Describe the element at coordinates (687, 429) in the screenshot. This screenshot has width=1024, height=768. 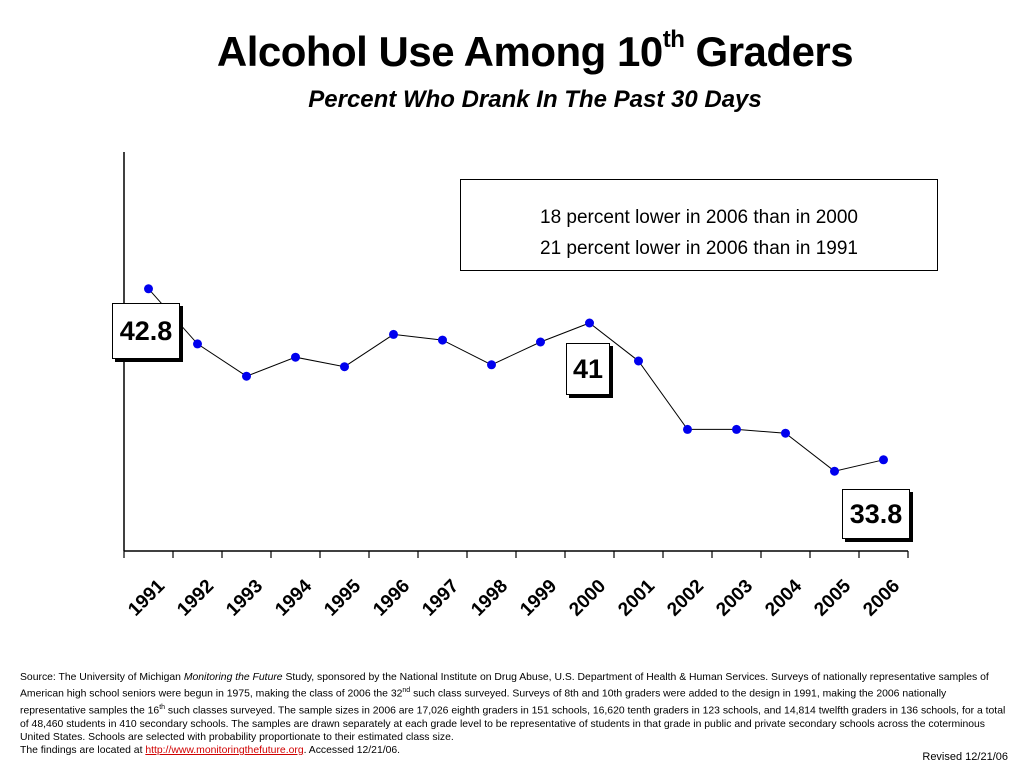
I see `data-point-2002` at that location.